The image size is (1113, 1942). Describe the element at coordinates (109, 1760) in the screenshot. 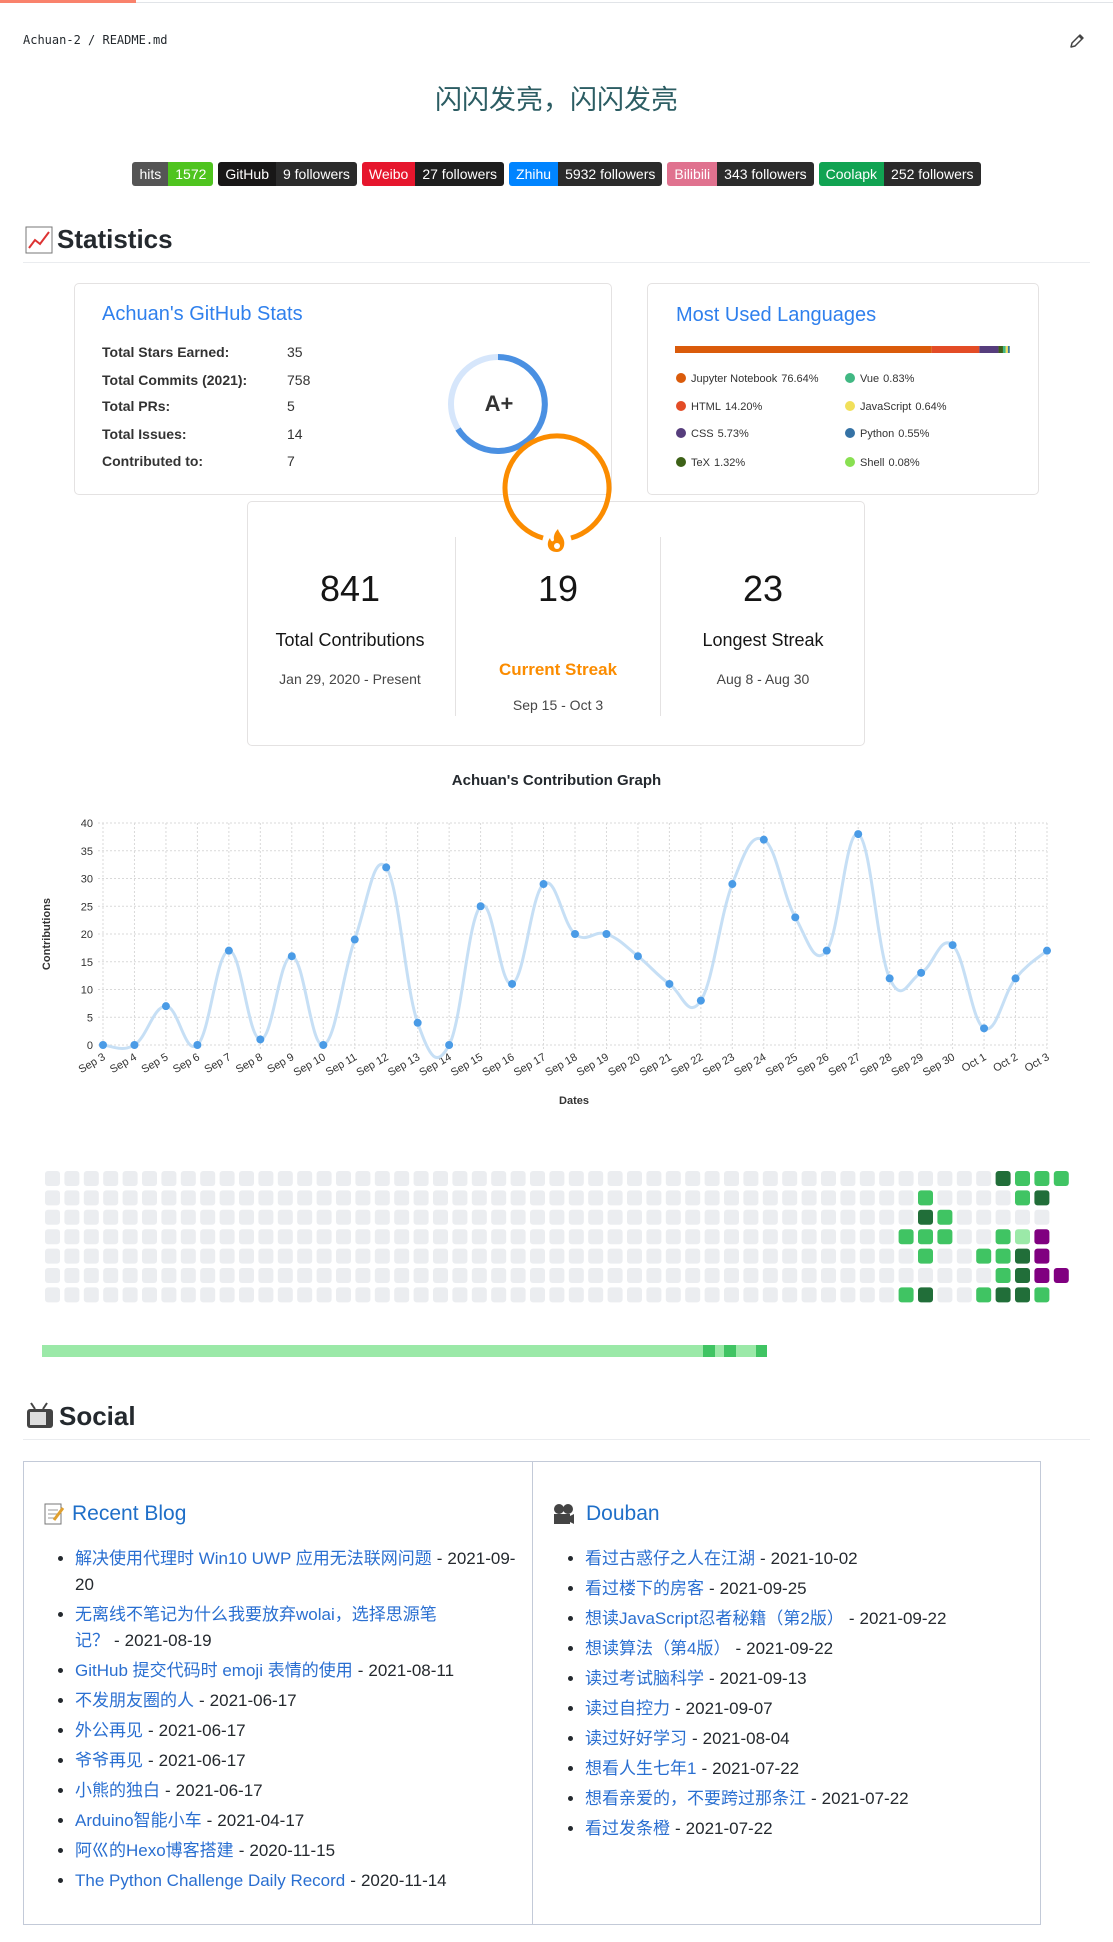

I see `item-link: 爷爷再见` at that location.